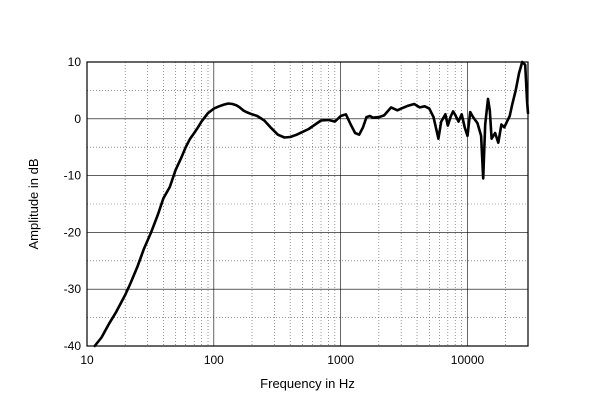  Describe the element at coordinates (75, 62) in the screenshot. I see `y-tick-label: 10` at that location.